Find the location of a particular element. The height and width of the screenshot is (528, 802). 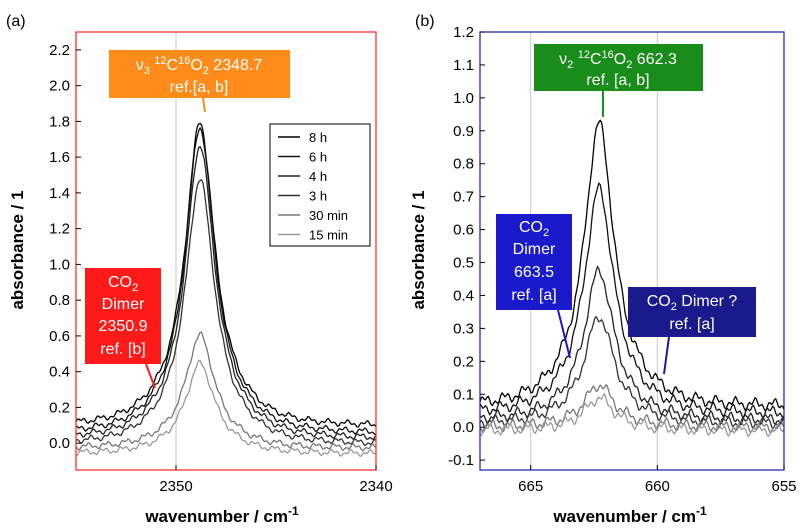

panel-a-y-tick-label: 0.0 is located at coordinates (59, 443).